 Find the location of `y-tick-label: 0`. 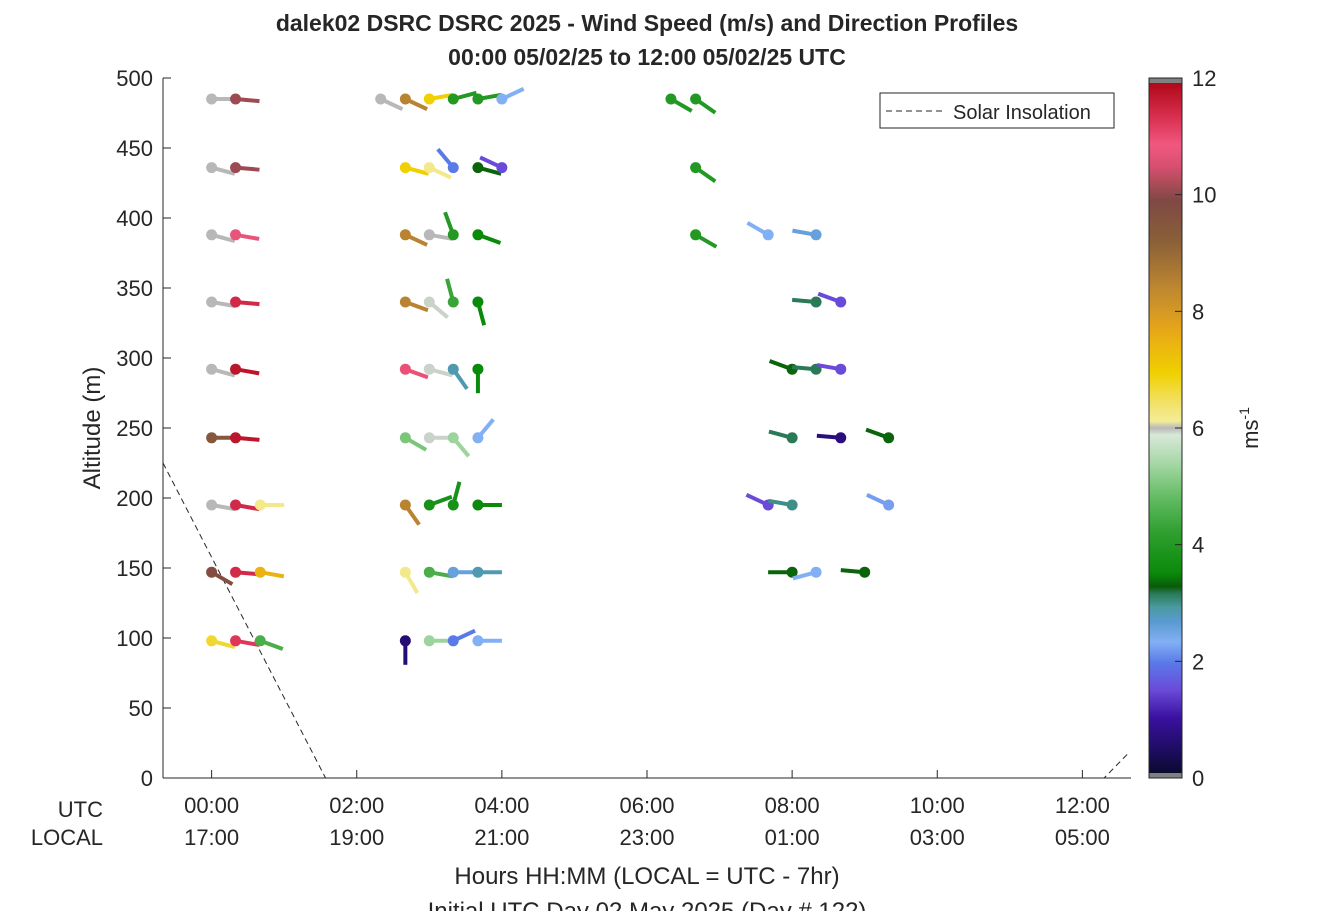

y-tick-label: 0 is located at coordinates (147, 778).